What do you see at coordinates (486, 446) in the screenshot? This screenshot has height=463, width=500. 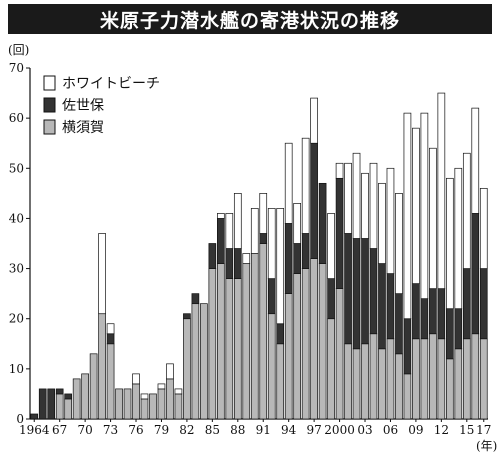 I see `x-axis-label: (年)` at bounding box center [486, 446].